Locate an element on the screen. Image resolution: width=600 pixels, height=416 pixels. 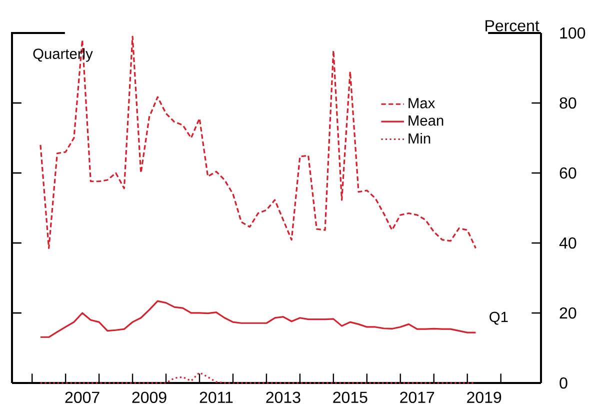
x-tick-label: 2009 is located at coordinates (149, 398).